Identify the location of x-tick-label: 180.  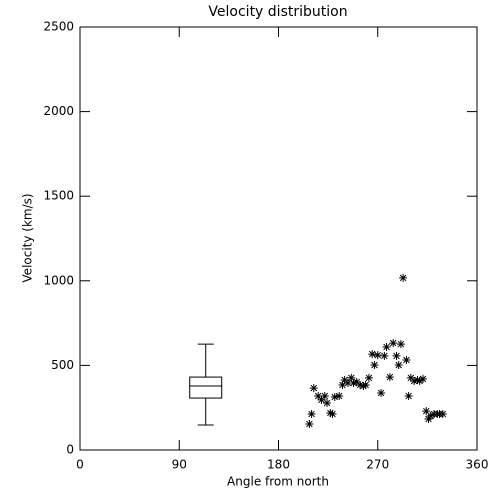
(278, 465).